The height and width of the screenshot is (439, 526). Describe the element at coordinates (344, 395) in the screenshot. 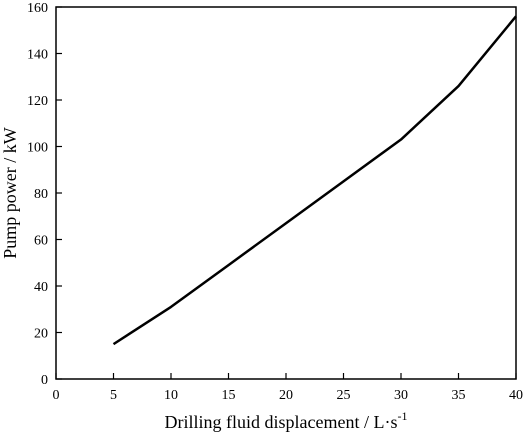

I see `x-tick-label: 25` at that location.